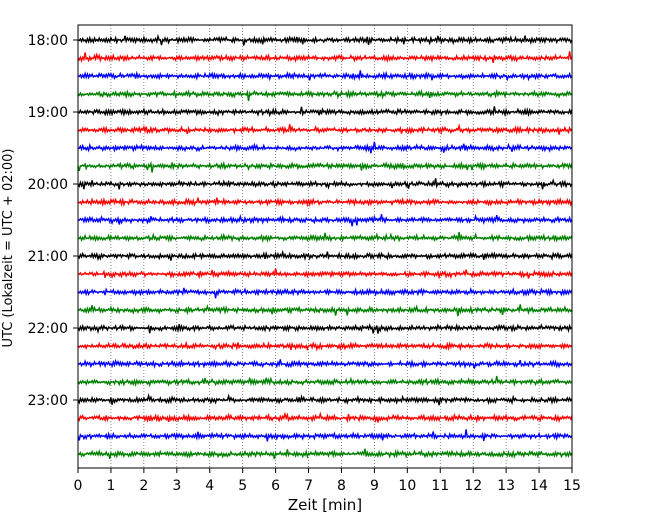  I want to click on trace-2000, so click(325, 184).